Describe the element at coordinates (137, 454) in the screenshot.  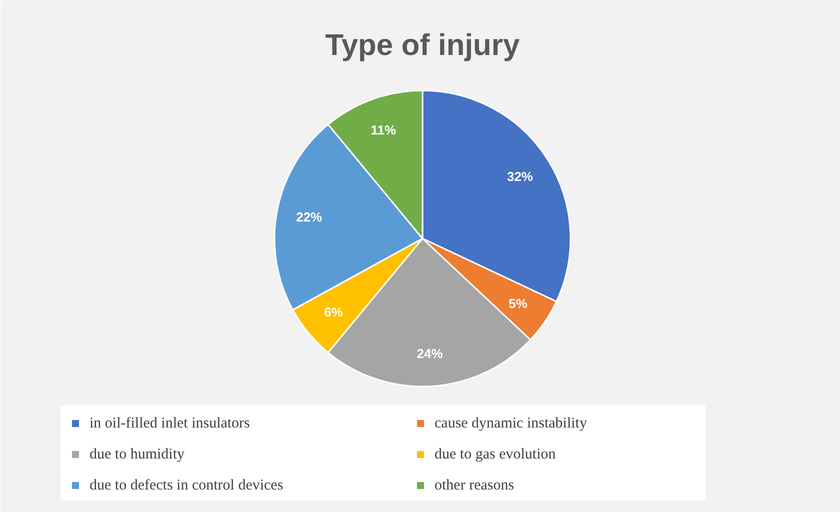
I see `legend-label: due to humidity` at that location.